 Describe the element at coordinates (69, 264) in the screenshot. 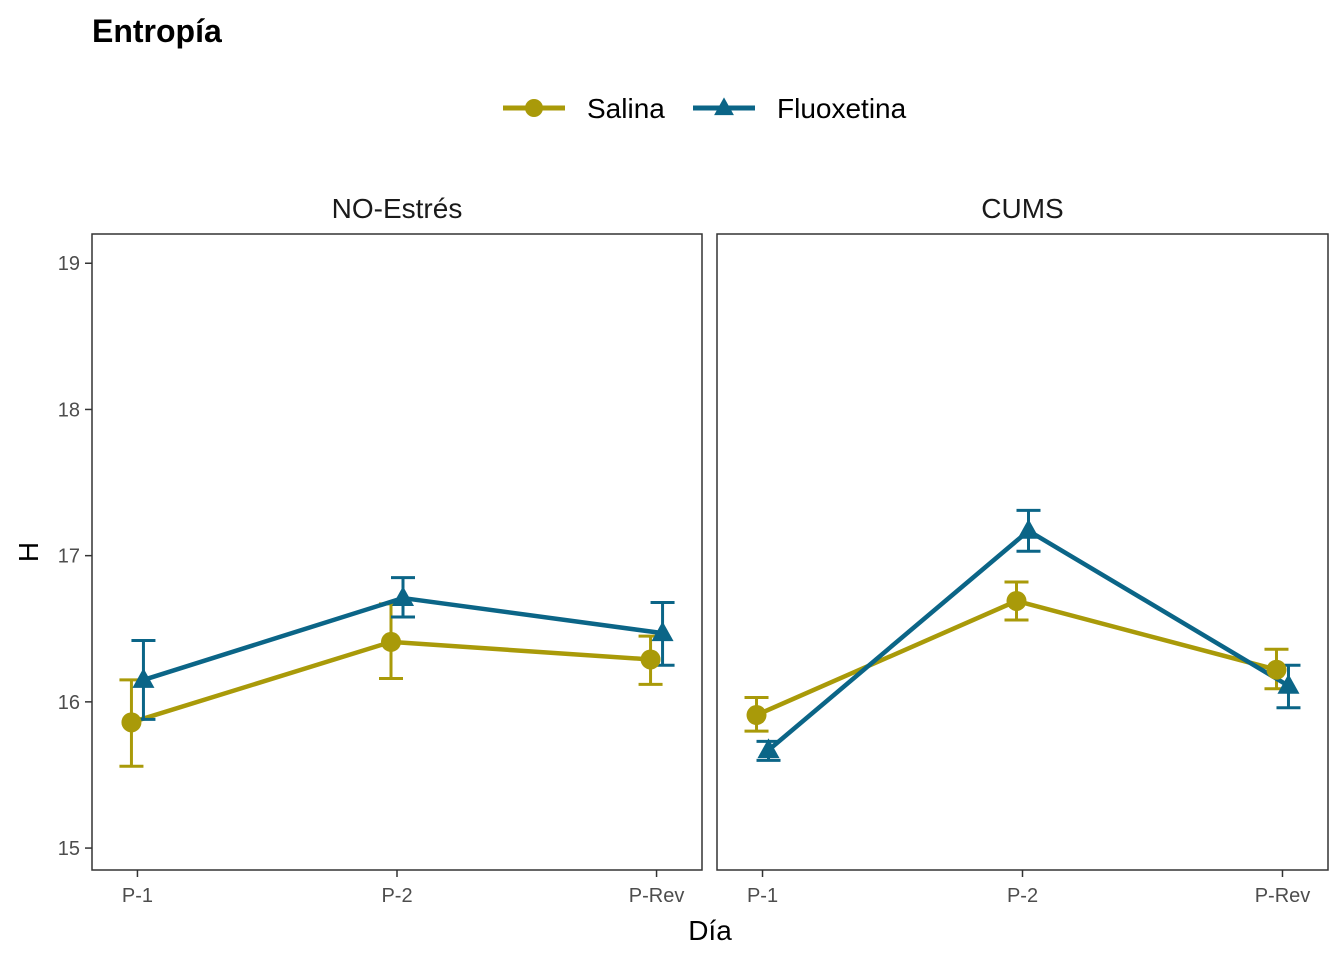

I see `y-tick-label: 19` at that location.